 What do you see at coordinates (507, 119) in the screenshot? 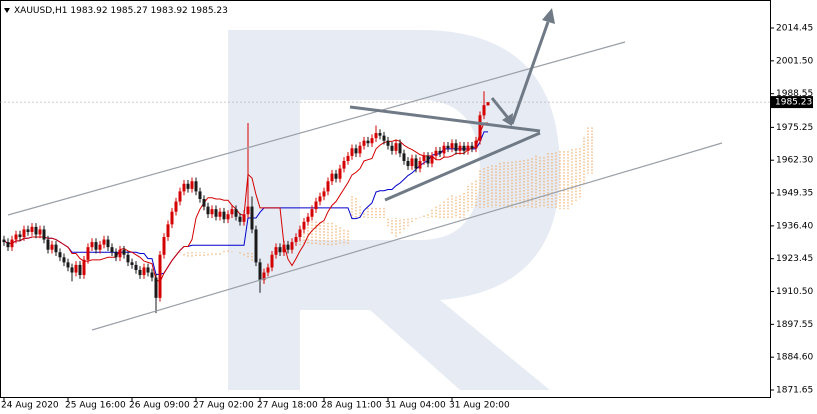
I see `arrow-head` at bounding box center [507, 119].